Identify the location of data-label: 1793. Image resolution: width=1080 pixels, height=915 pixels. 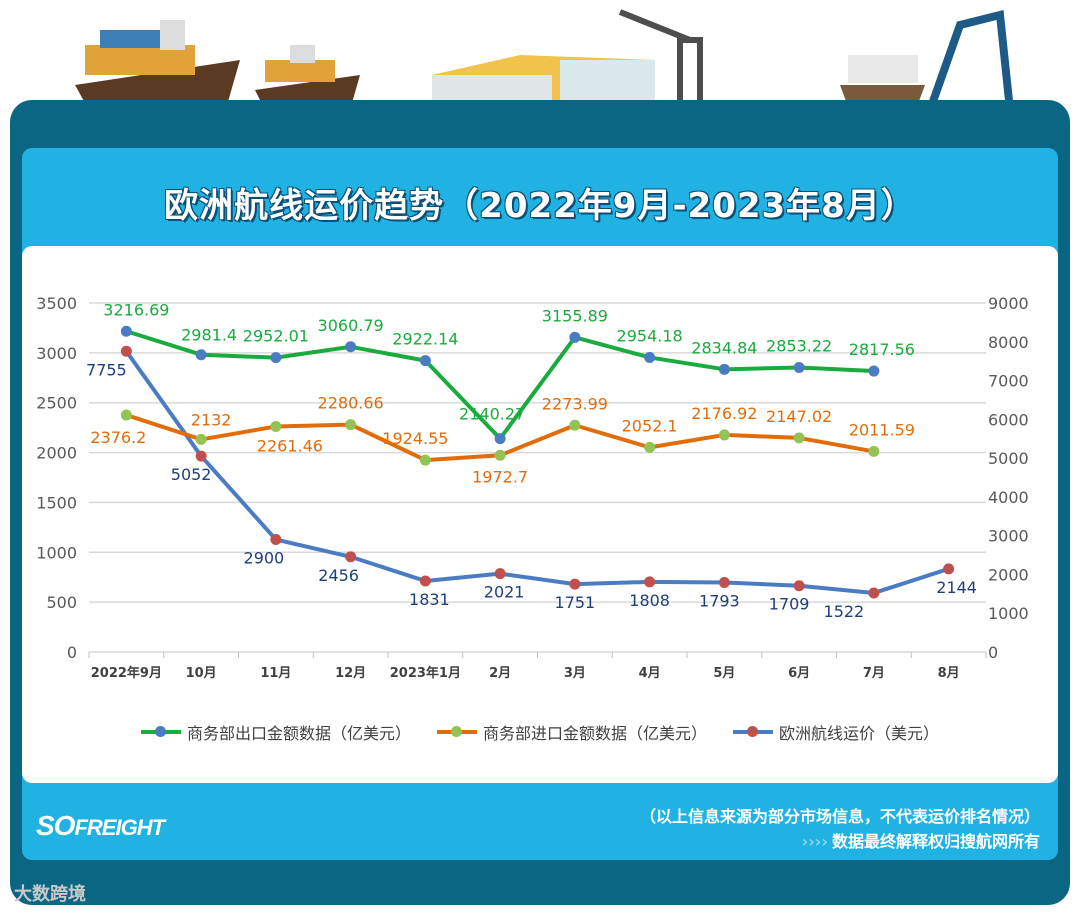
(719, 600).